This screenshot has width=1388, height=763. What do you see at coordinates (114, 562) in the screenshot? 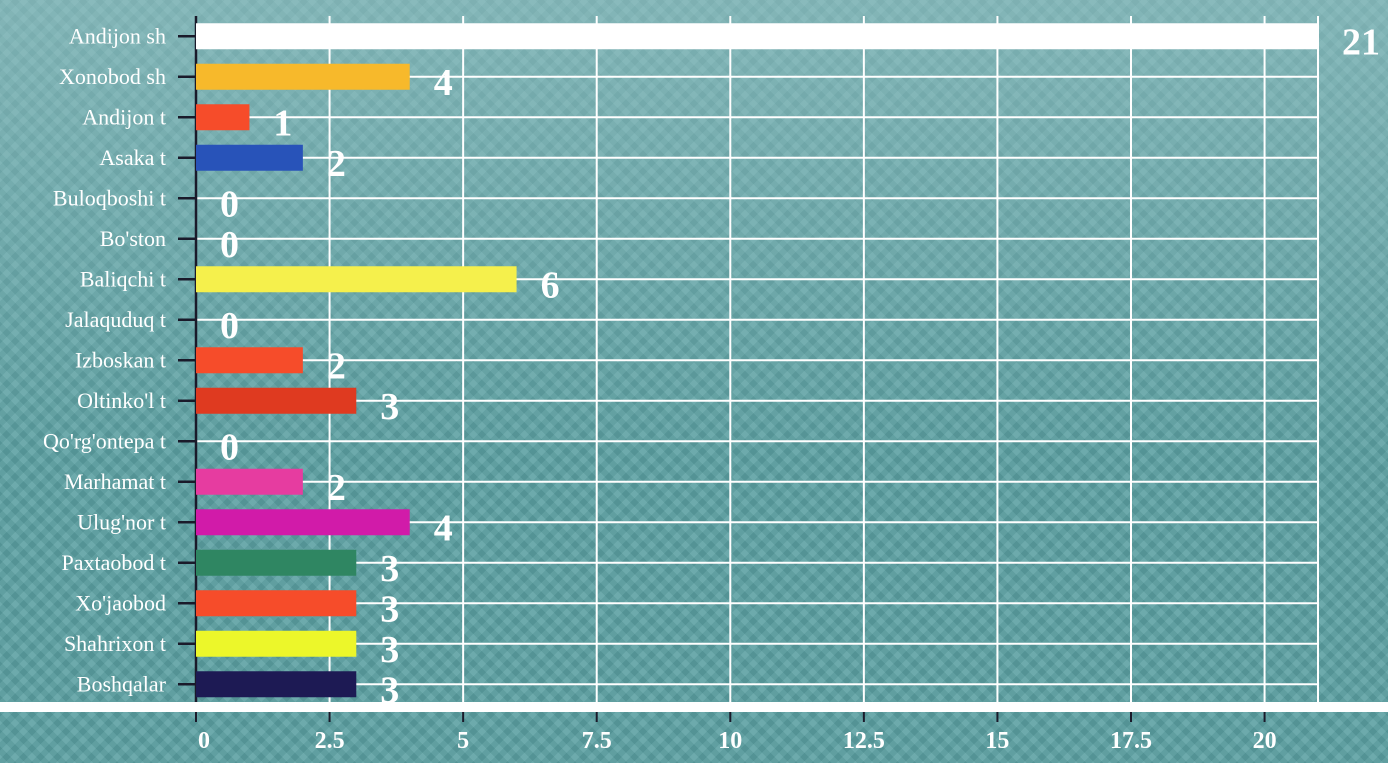
I see `category-label: Paxtaobod t` at bounding box center [114, 562].